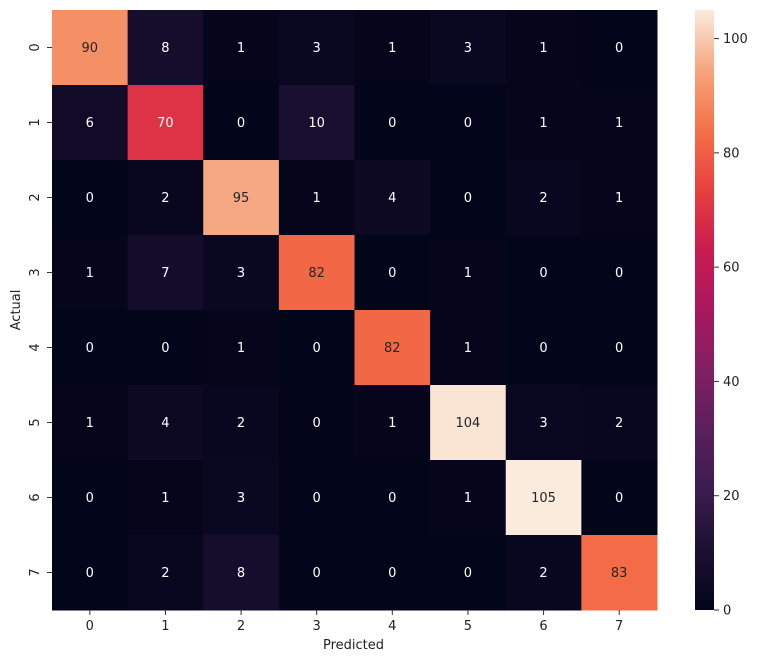 The height and width of the screenshot is (662, 768). What do you see at coordinates (241, 498) in the screenshot?
I see `heatmap-cell-r6-c2` at bounding box center [241, 498].